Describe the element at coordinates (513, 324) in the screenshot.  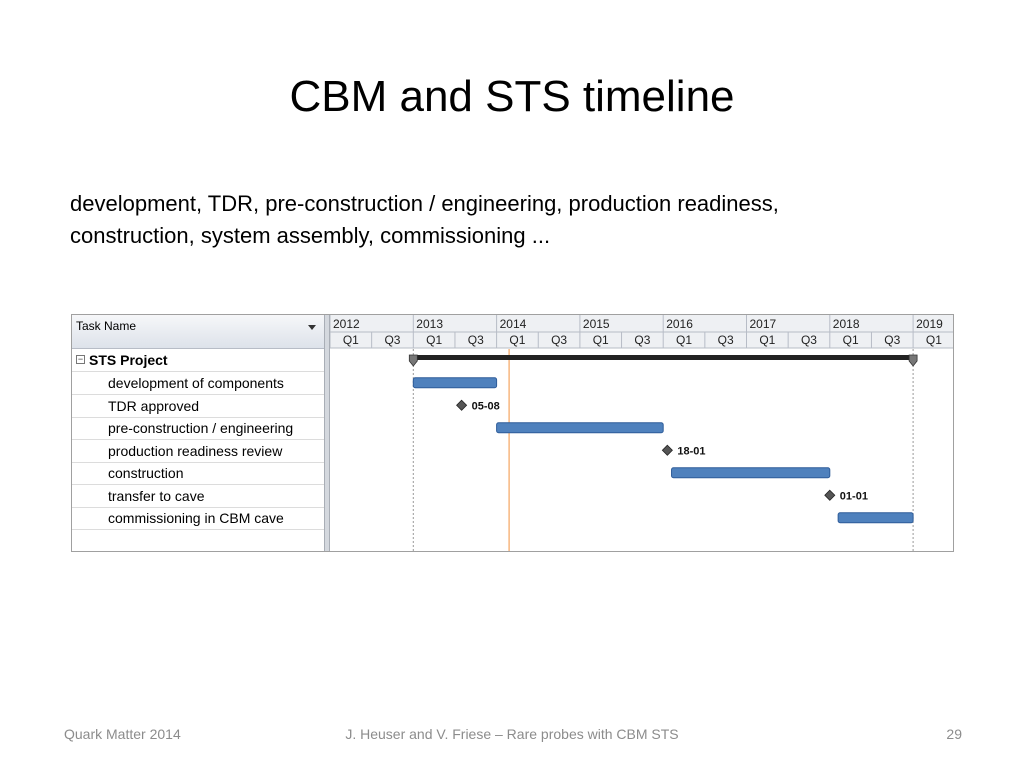
I see `year-label: 2014` at that location.